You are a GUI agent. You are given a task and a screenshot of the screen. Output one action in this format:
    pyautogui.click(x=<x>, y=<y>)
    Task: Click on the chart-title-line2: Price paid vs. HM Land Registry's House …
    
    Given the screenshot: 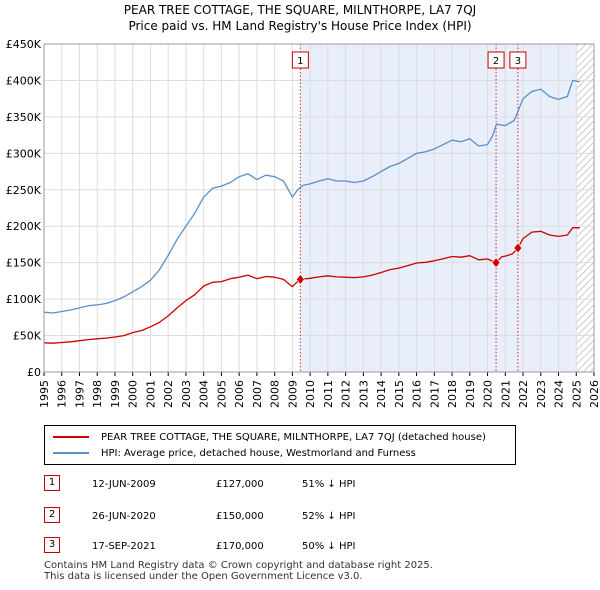 What is the action you would take?
    pyautogui.click(x=300, y=26)
    